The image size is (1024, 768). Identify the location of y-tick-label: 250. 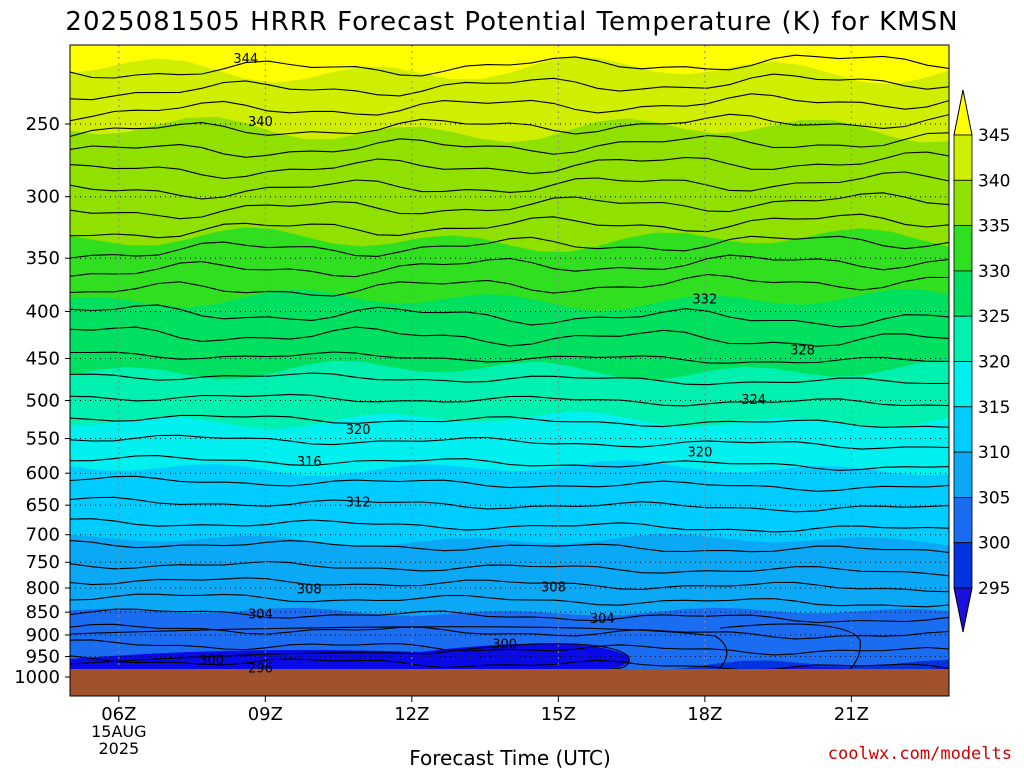
(43, 124).